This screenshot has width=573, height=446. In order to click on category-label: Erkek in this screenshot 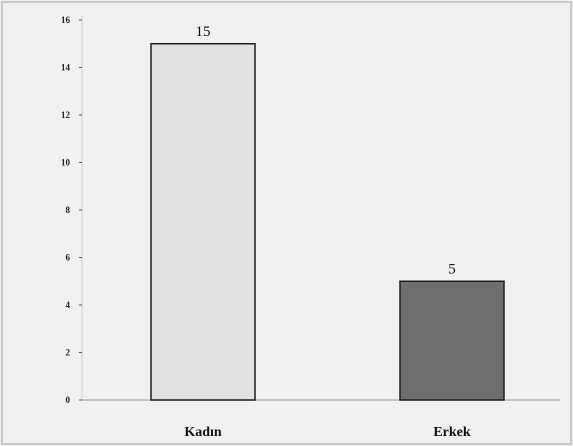, I will do `click(452, 432)`.